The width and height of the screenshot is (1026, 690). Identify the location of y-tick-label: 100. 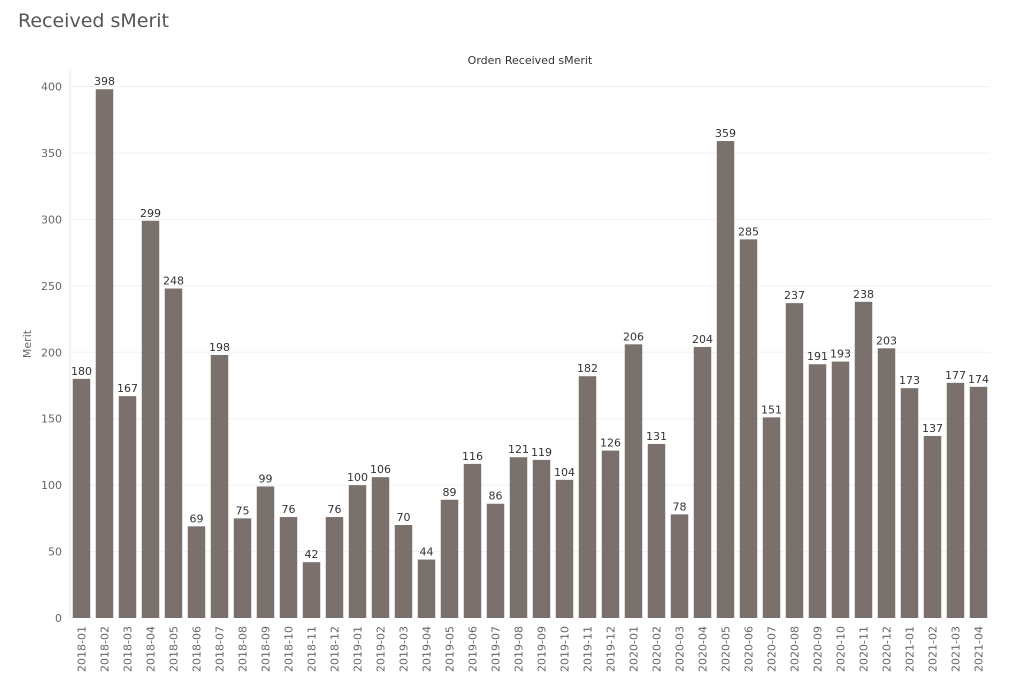
(51, 485).